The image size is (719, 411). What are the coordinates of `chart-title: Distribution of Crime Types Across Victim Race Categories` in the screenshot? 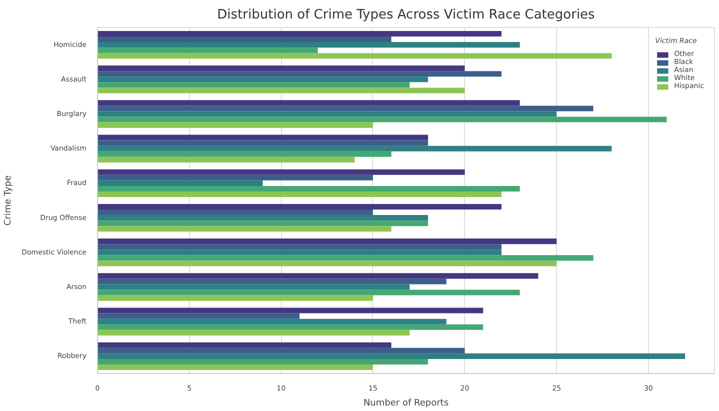 It's located at (406, 15).